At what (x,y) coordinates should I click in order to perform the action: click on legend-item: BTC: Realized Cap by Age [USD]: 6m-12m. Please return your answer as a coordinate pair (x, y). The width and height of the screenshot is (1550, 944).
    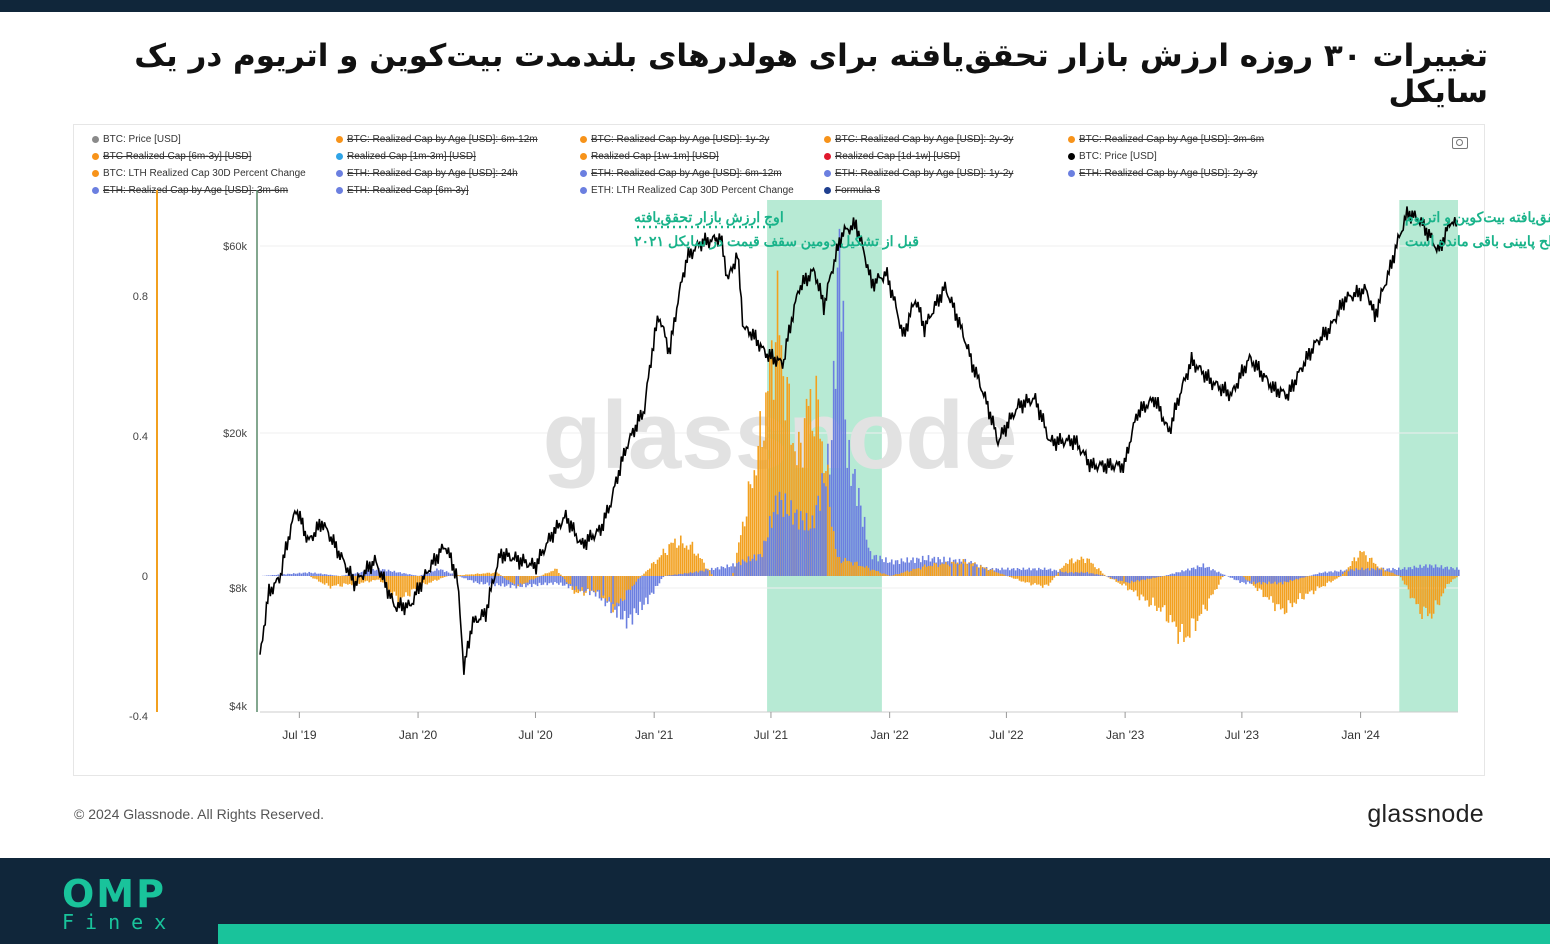
    Looking at the image, I should click on (437, 139).